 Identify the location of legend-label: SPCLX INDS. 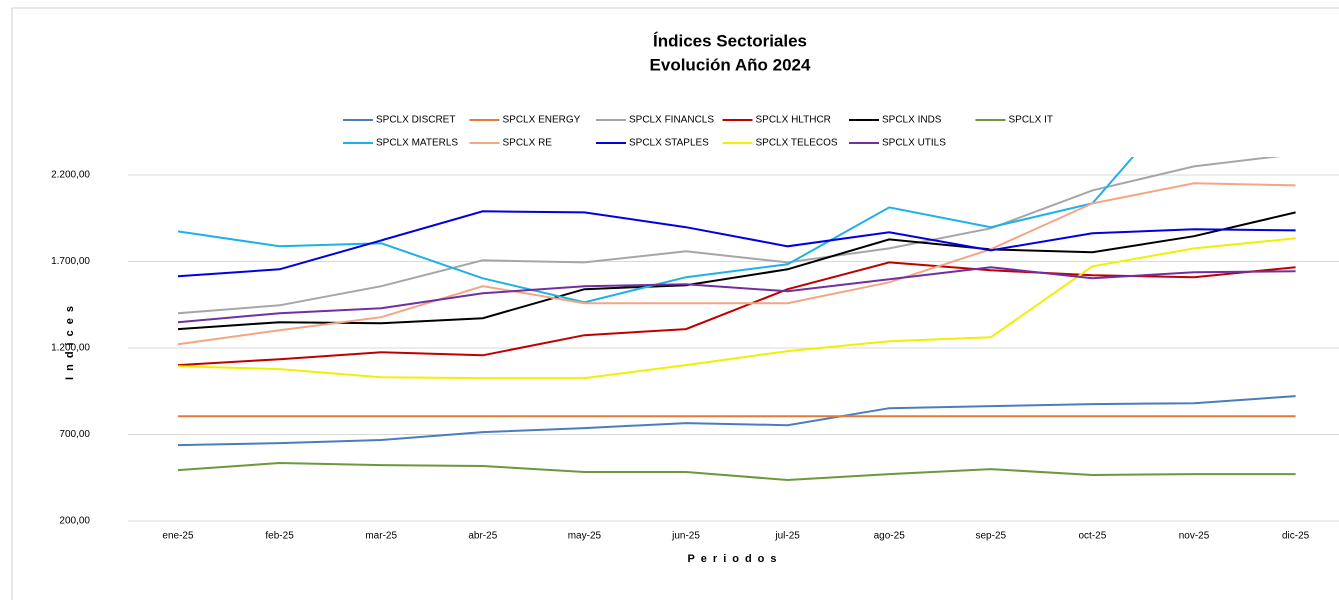
(912, 120).